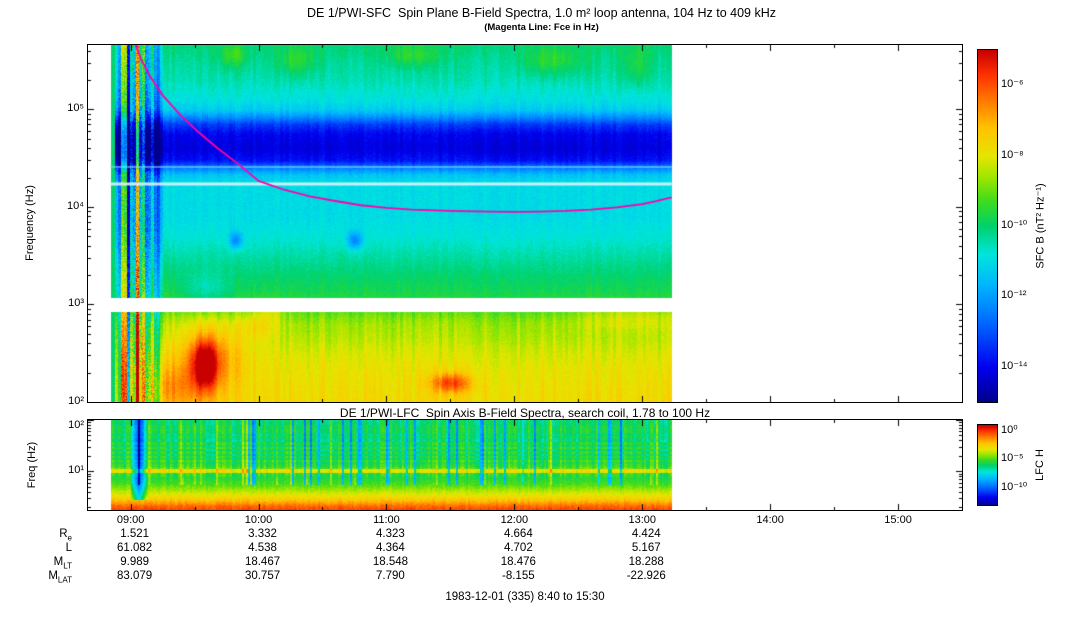 The image size is (1083, 620). I want to click on lfc_panel-cbar-tick-label: 10⁻¹⁰, so click(1014, 486).